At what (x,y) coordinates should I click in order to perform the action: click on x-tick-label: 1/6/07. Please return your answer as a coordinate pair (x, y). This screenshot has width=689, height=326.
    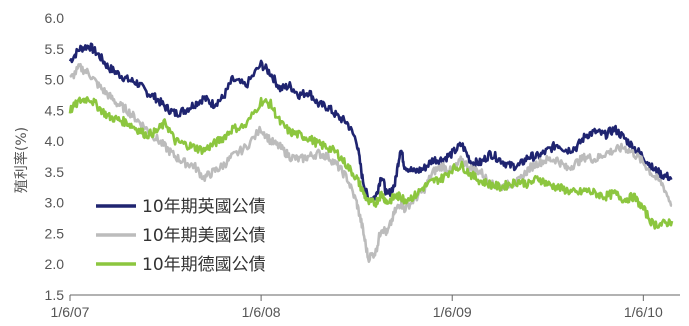
    Looking at the image, I should click on (70, 312).